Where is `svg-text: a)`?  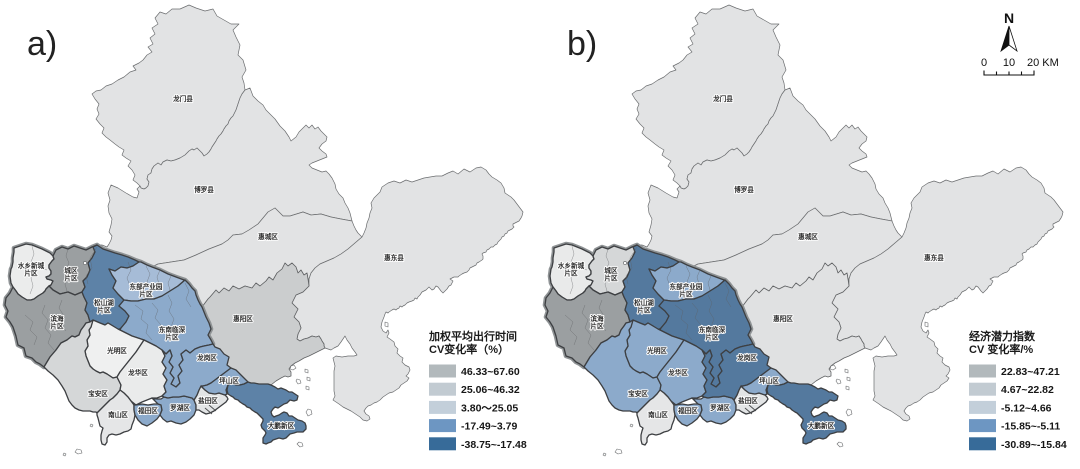
svg-text: a) is located at coordinates (42, 44).